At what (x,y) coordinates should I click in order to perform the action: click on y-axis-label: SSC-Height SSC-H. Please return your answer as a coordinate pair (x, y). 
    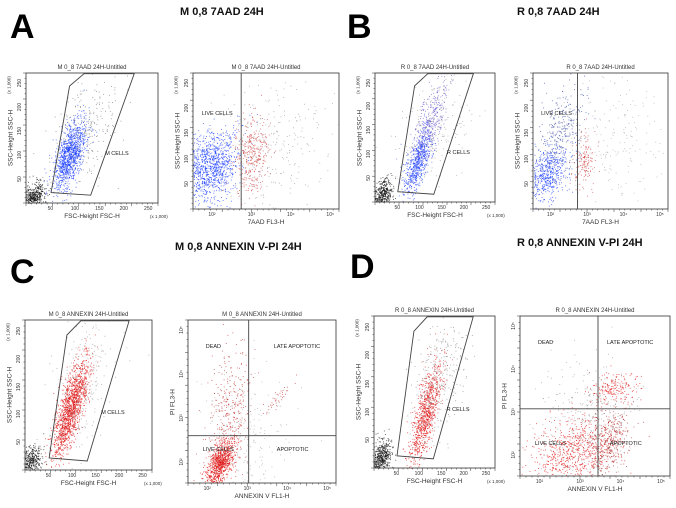
    Looking at the image, I should click on (178, 141).